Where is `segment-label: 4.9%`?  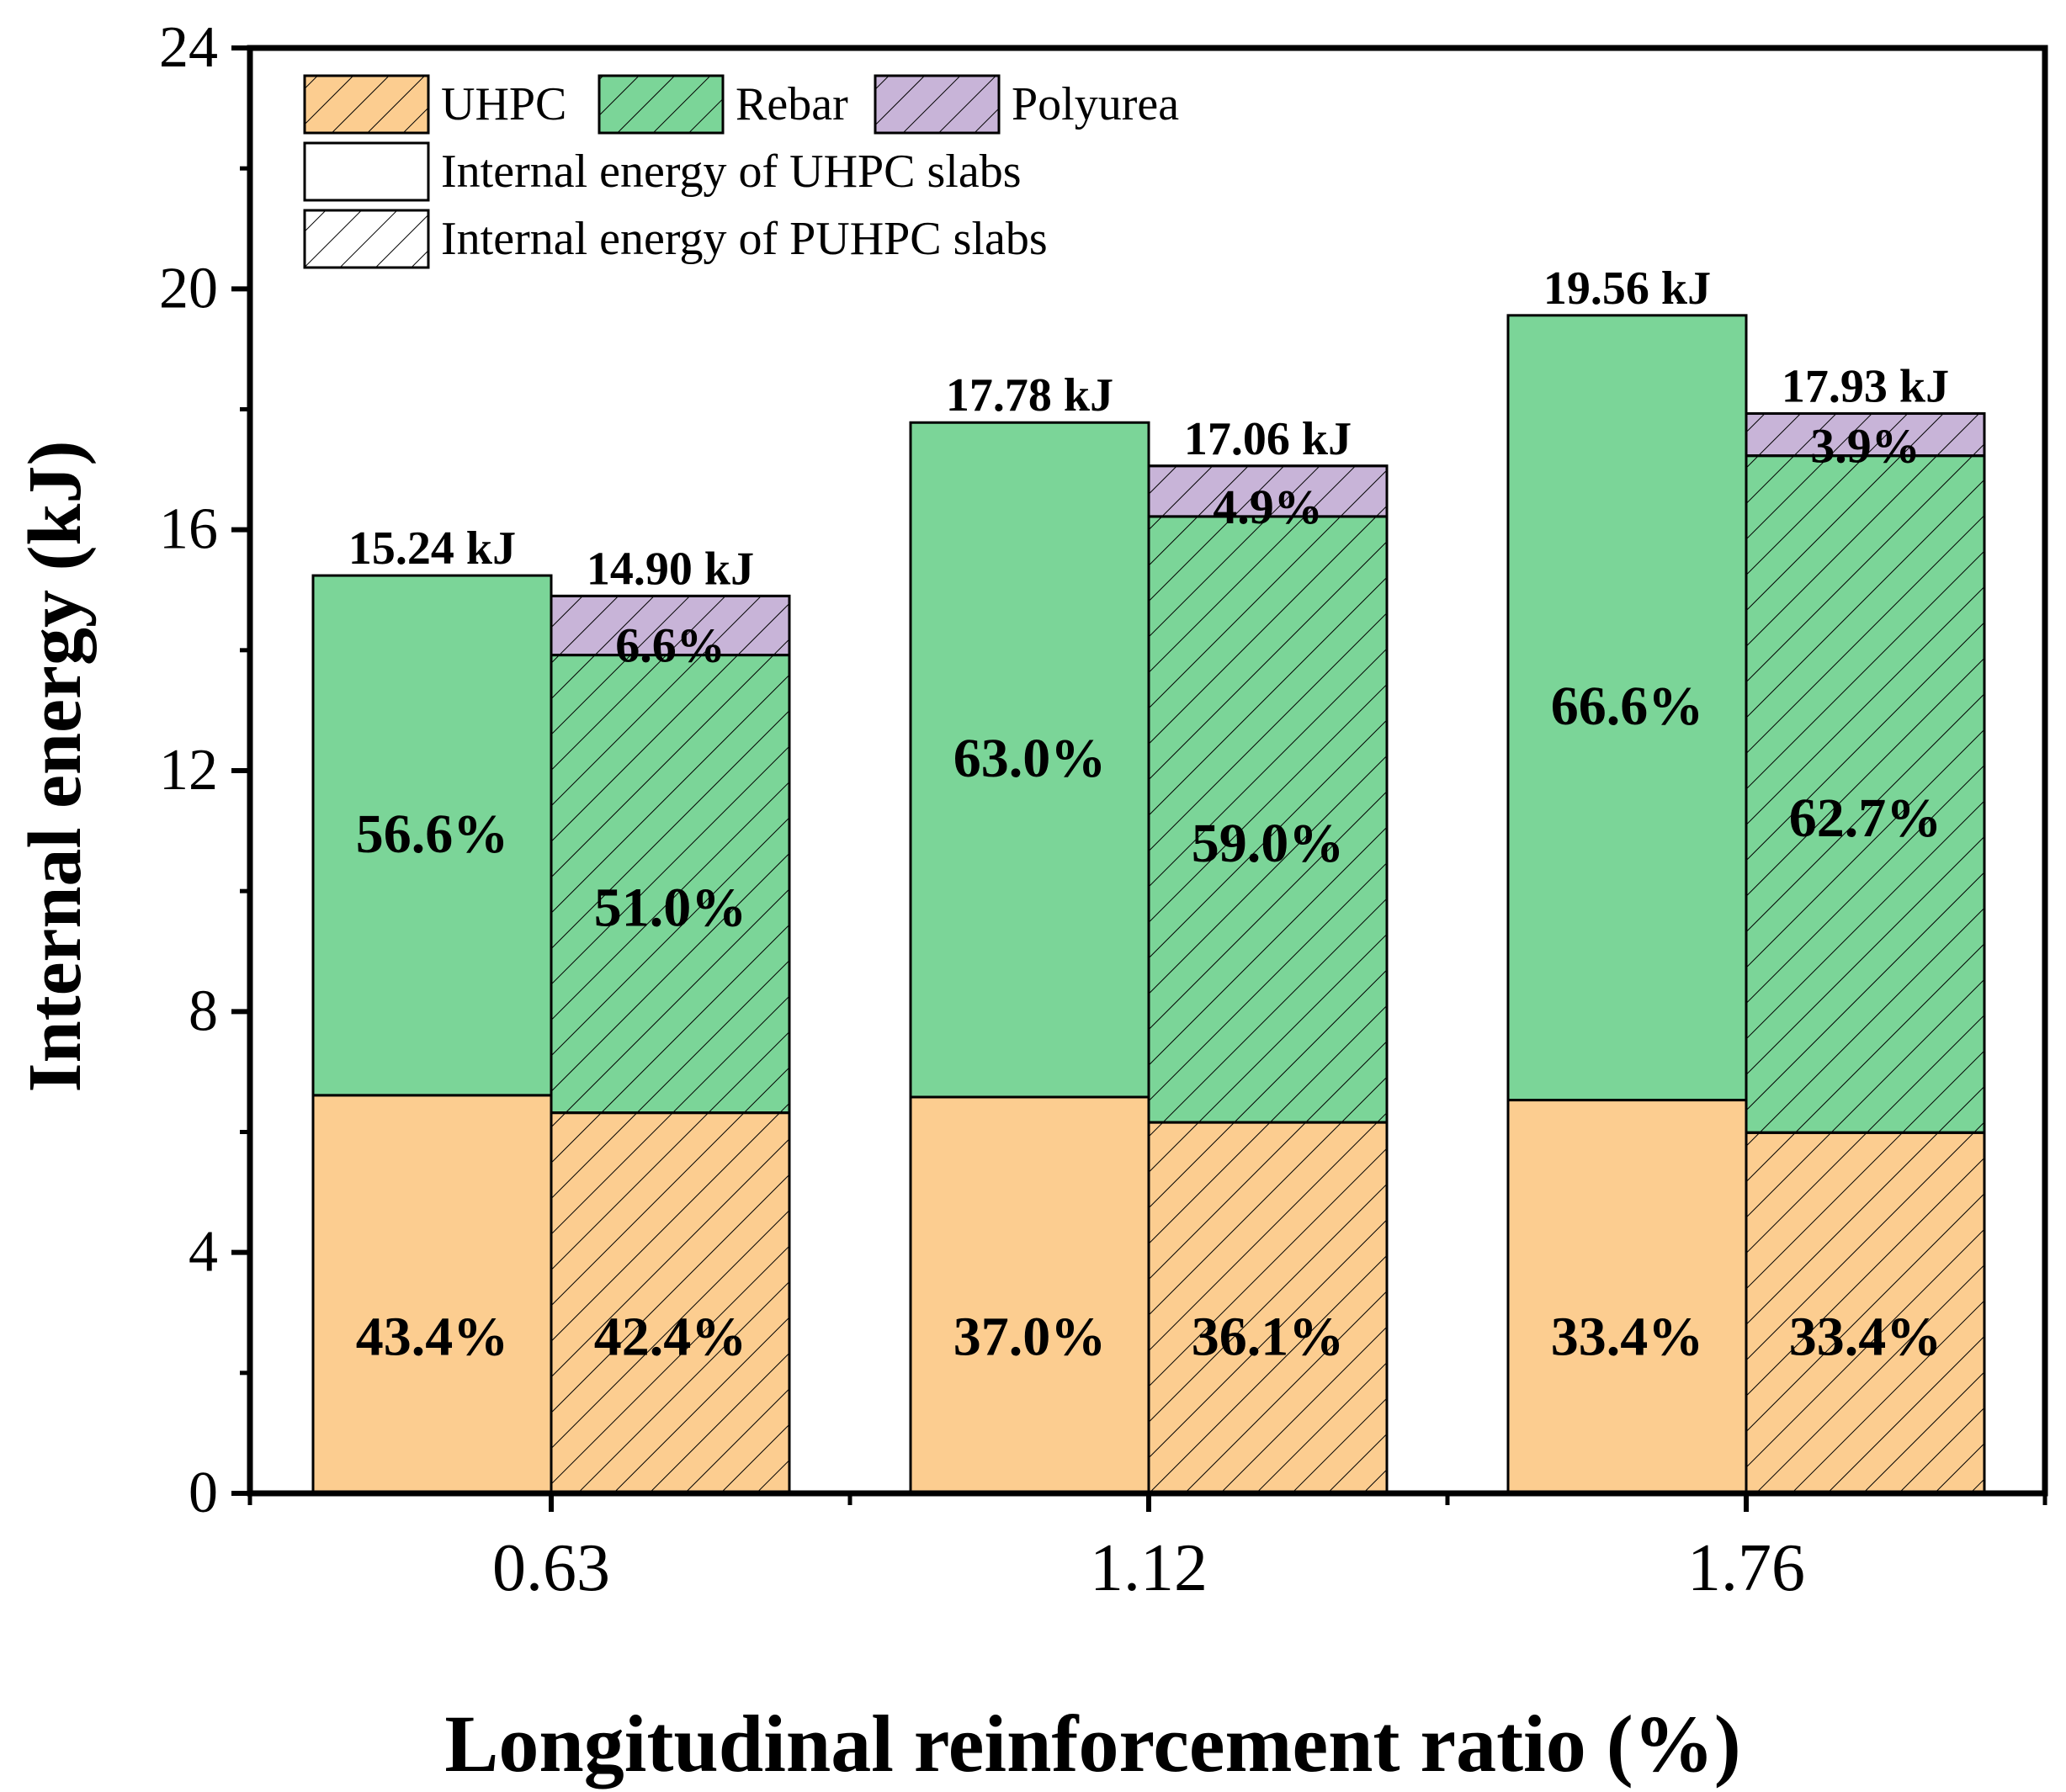 segment-label: 4.9% is located at coordinates (1268, 507).